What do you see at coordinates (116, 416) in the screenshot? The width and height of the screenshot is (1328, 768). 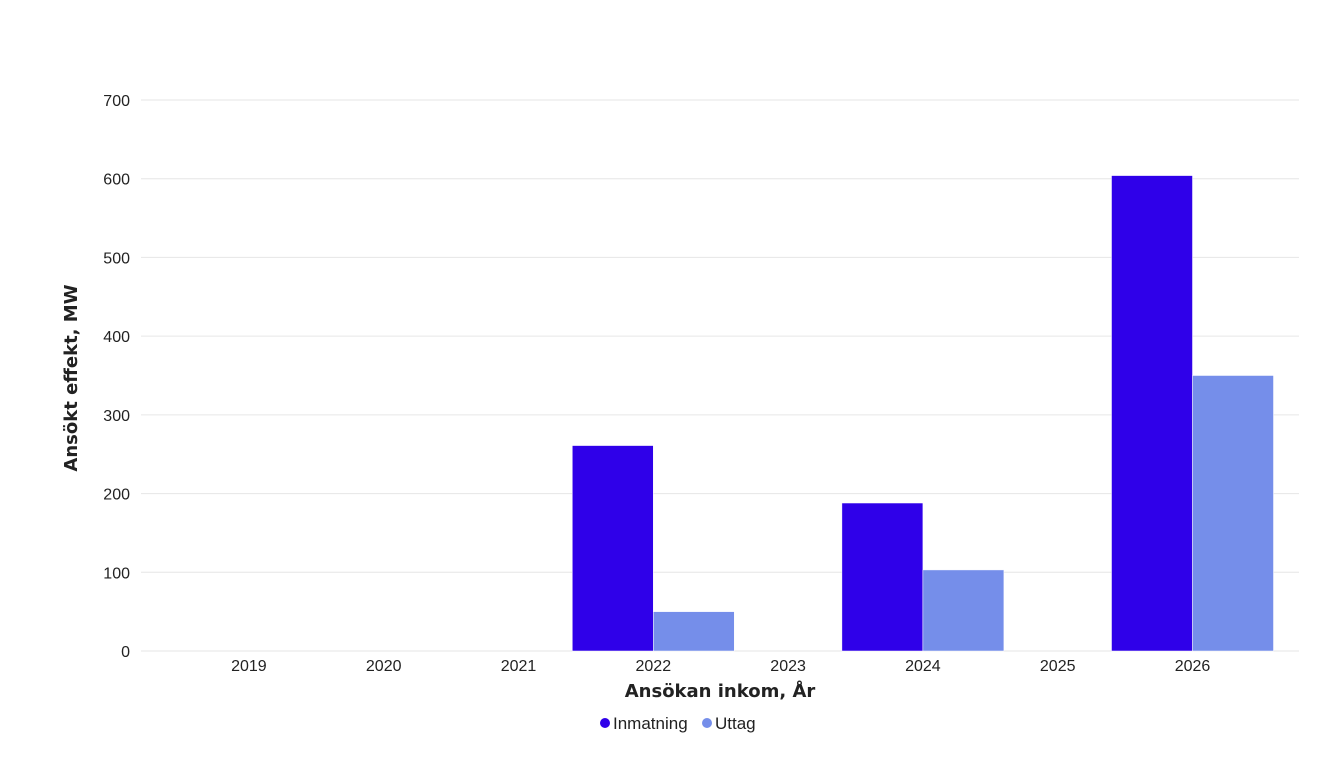 I see `y-tick-label: 300` at bounding box center [116, 416].